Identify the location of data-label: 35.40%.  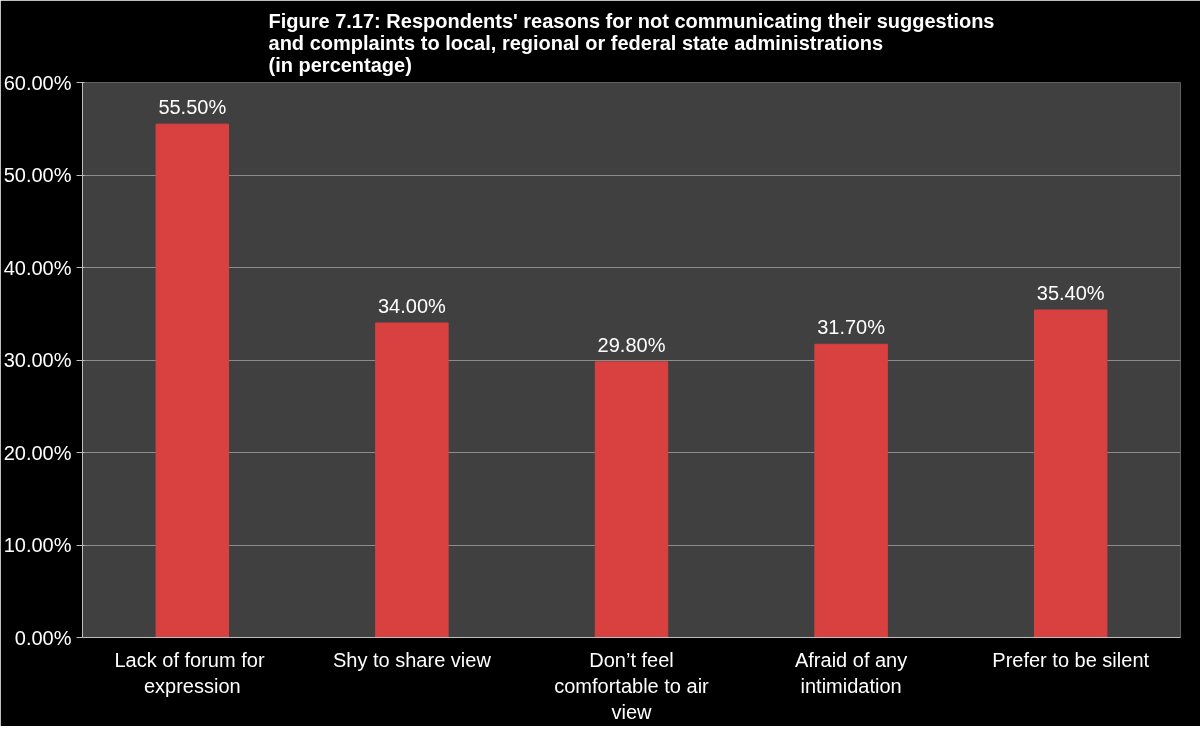
(1070, 293).